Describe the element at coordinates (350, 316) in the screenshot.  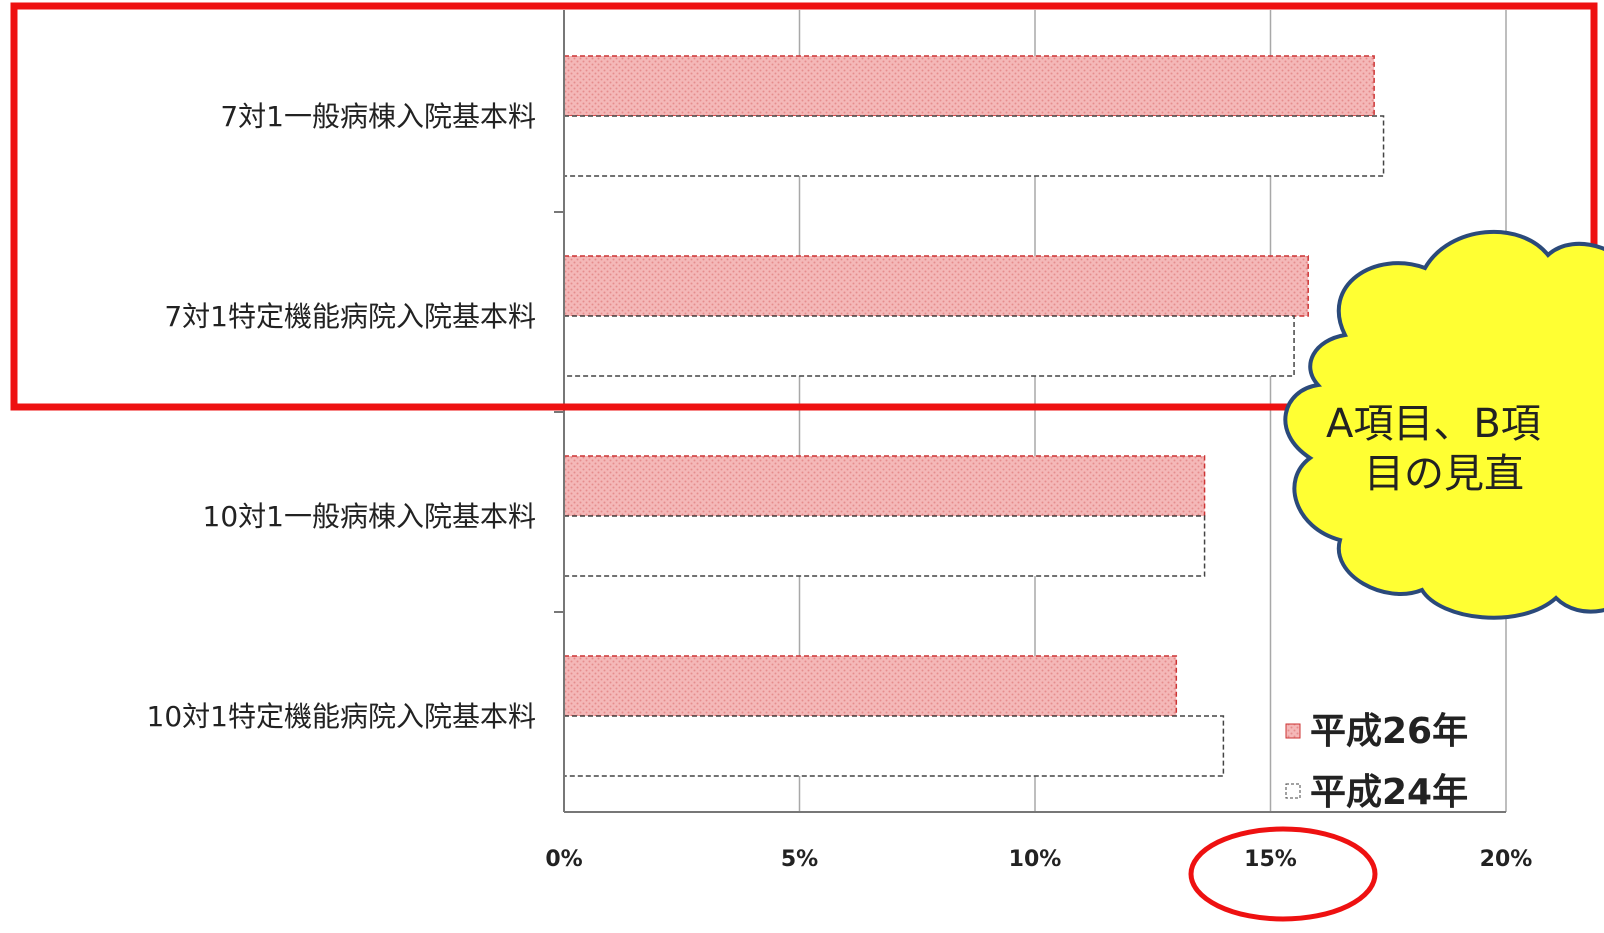
I see `category-label-1: 7対1特定機能病院入院基本料` at that location.